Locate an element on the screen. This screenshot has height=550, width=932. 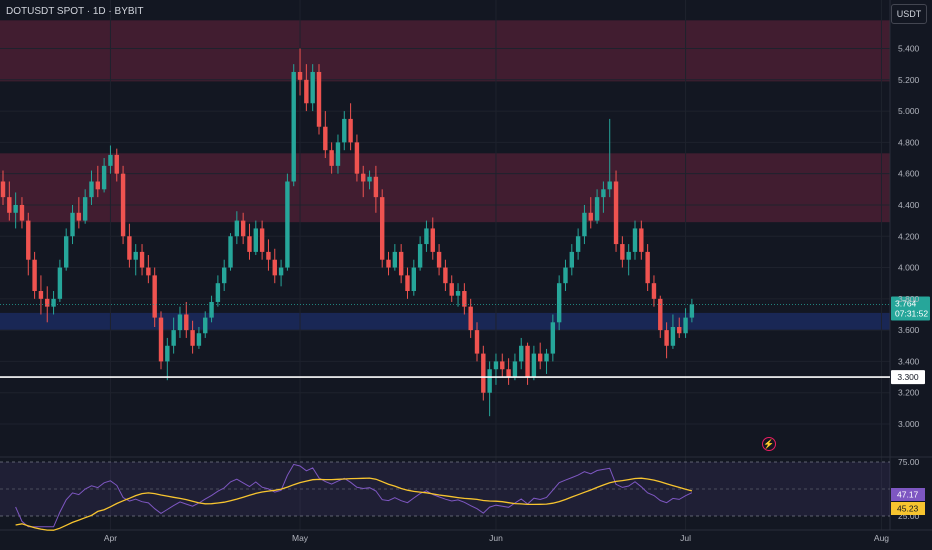
time-tick-label: Aug is located at coordinates (881, 538).